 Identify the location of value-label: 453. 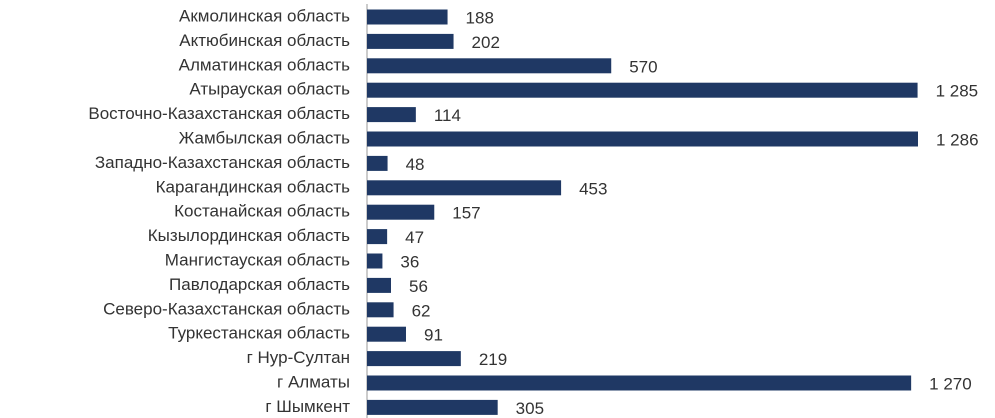
(593, 188).